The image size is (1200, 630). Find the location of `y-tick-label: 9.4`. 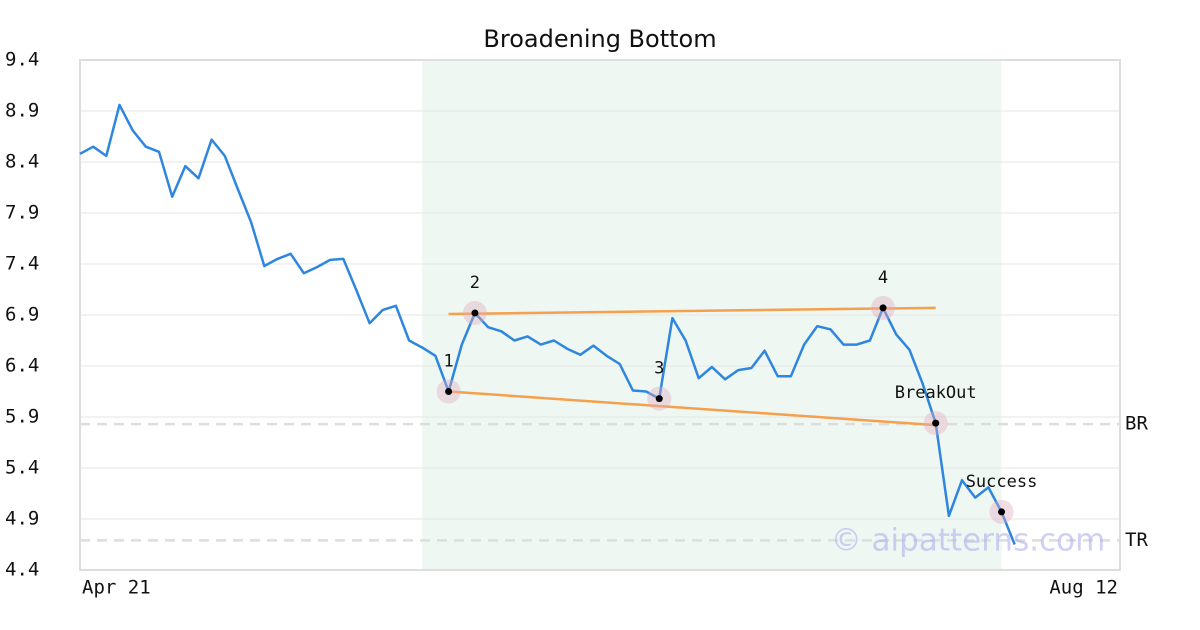

y-tick-label: 9.4 is located at coordinates (22, 60).